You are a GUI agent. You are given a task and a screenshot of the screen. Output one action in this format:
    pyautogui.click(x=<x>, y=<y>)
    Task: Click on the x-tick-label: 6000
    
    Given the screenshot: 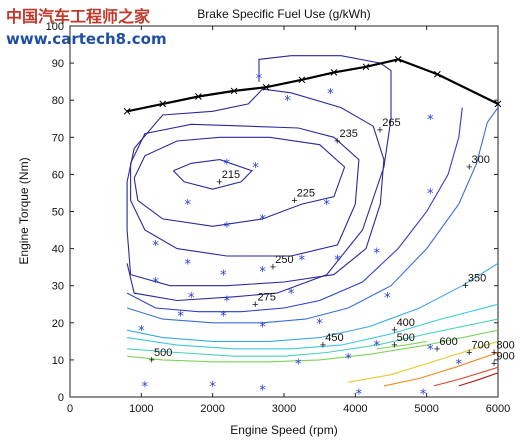 What is the action you would take?
    pyautogui.click(x=498, y=409)
    